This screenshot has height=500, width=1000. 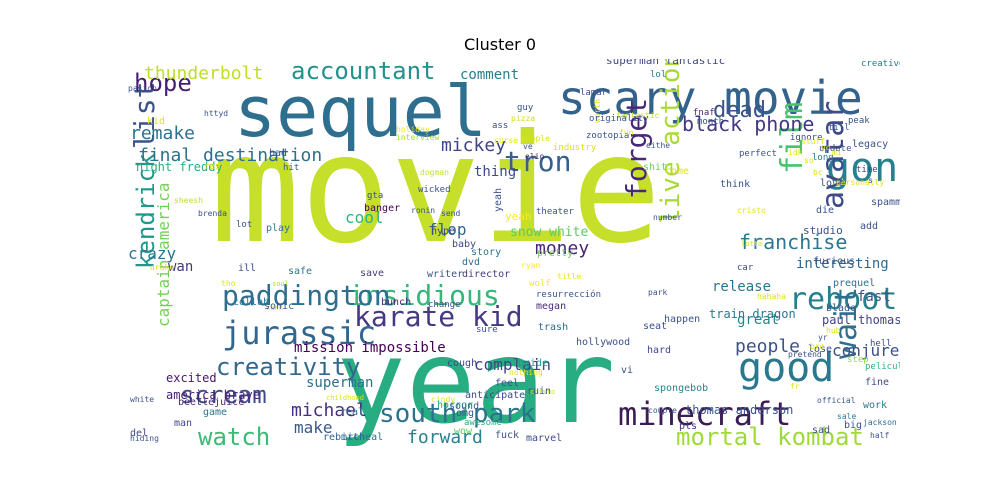 What do you see at coordinates (363, 72) in the screenshot?
I see `word-accountant: accountant` at bounding box center [363, 72].